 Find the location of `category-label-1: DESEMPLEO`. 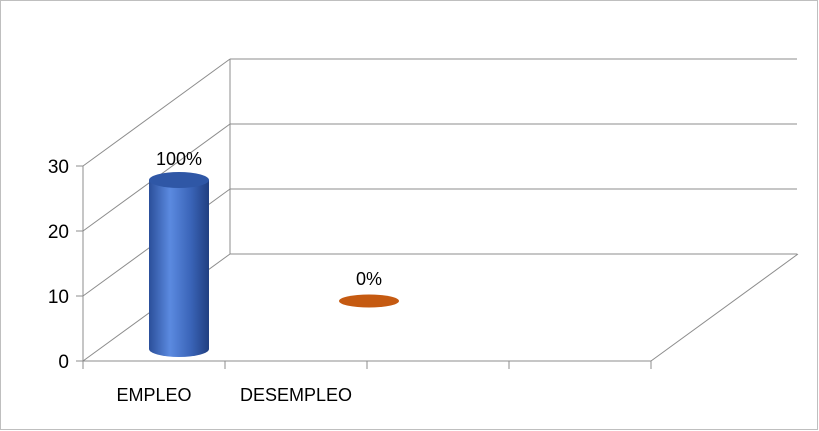

category-label-1: DESEMPLEO is located at coordinates (296, 395).